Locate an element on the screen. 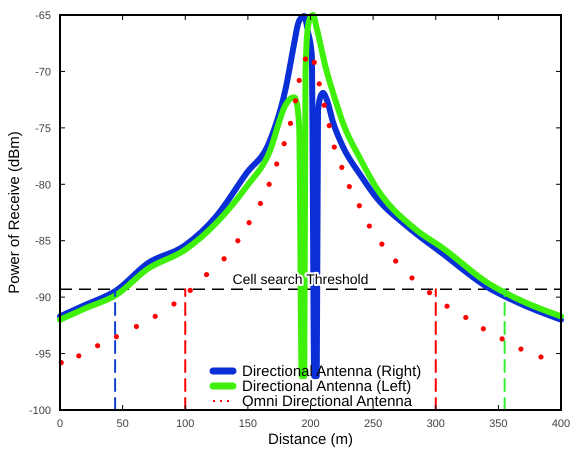 The width and height of the screenshot is (574, 449). legend-label: Directional Antenna (Left) is located at coordinates (327, 386).